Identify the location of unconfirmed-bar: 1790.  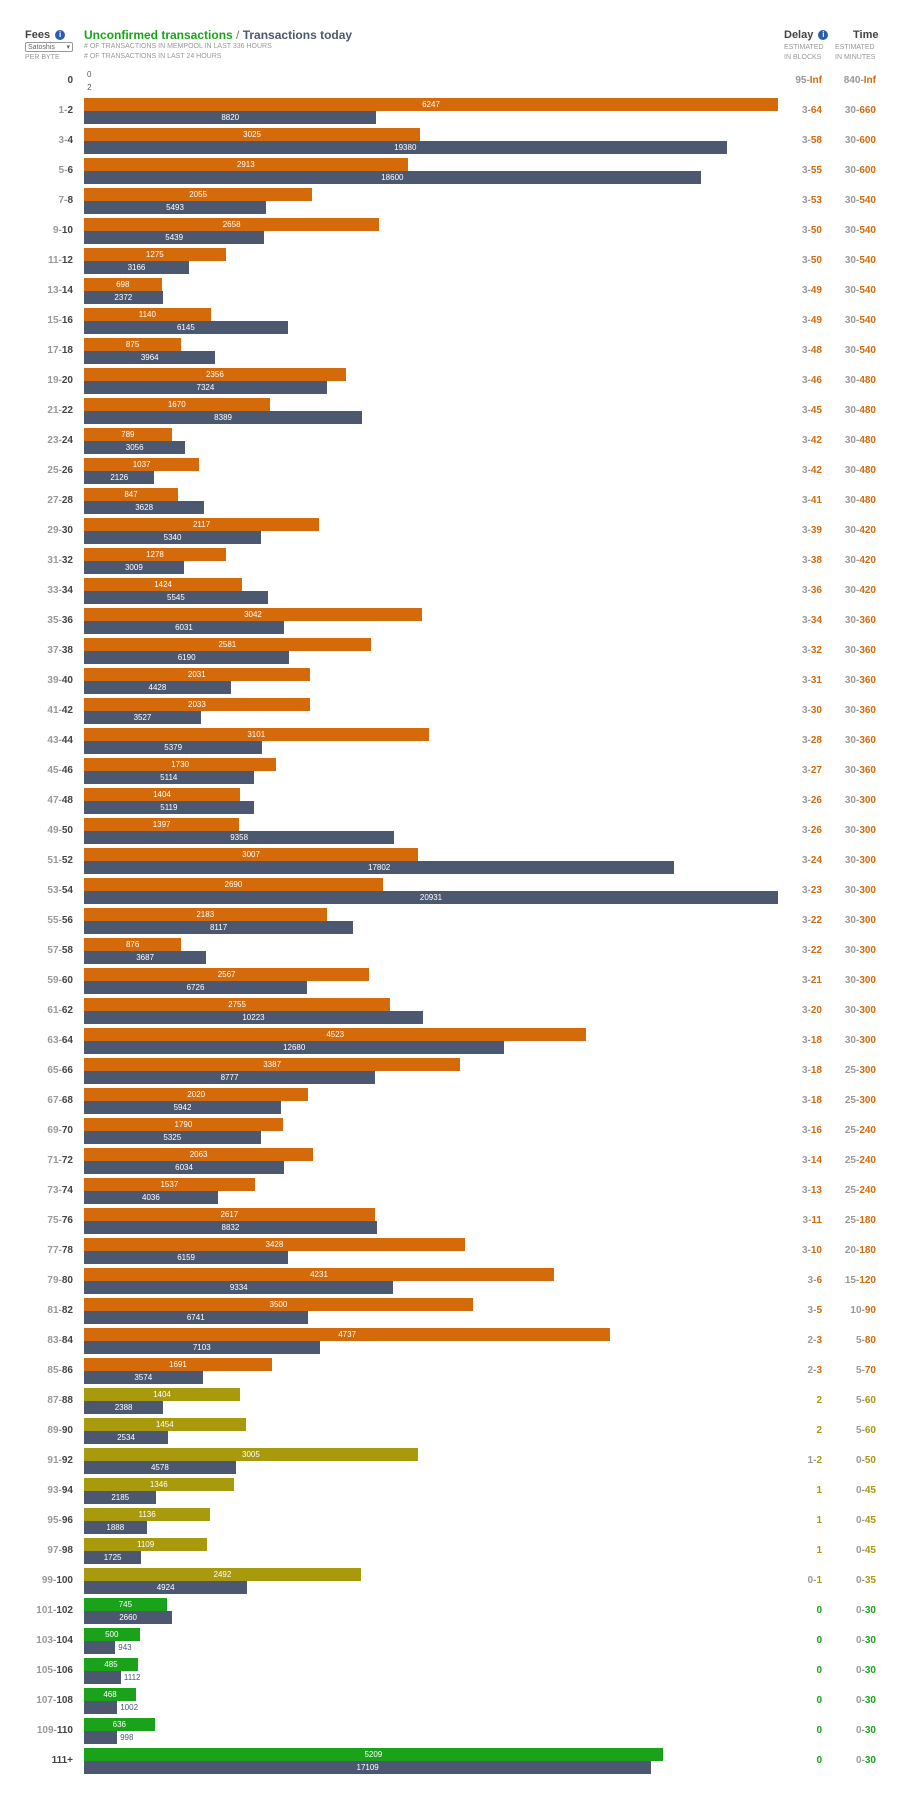
(183, 1124).